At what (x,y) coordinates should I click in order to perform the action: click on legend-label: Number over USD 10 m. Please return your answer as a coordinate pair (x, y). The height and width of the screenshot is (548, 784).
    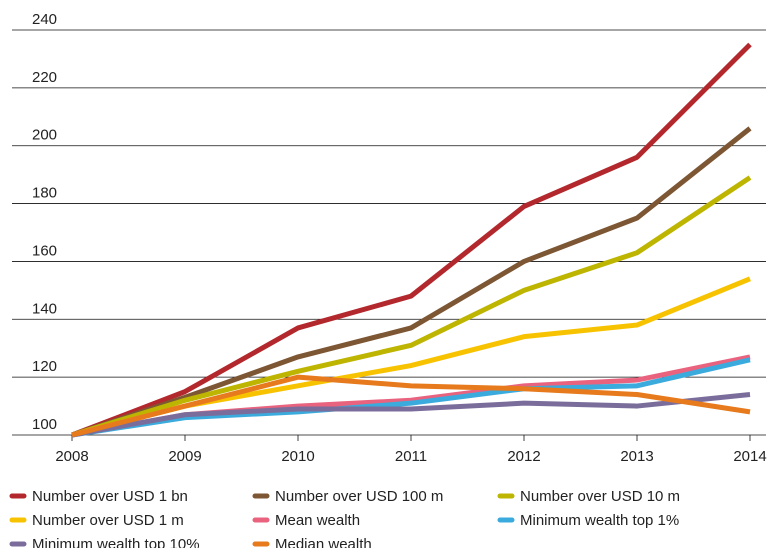
    Looking at the image, I should click on (600, 496).